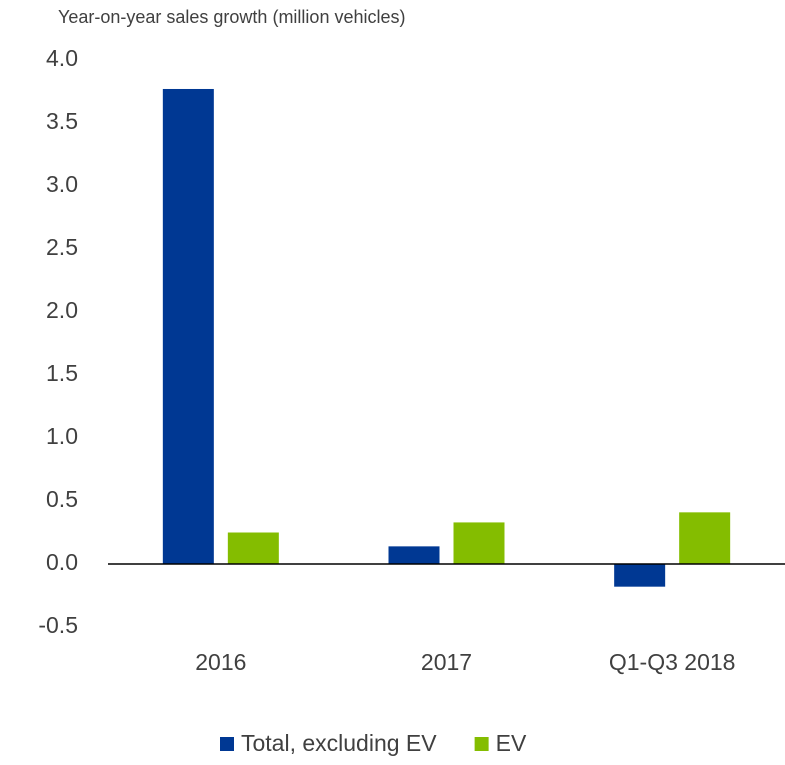 The width and height of the screenshot is (785, 765). What do you see at coordinates (62, 562) in the screenshot?
I see `y-tick-label: 0.0` at bounding box center [62, 562].